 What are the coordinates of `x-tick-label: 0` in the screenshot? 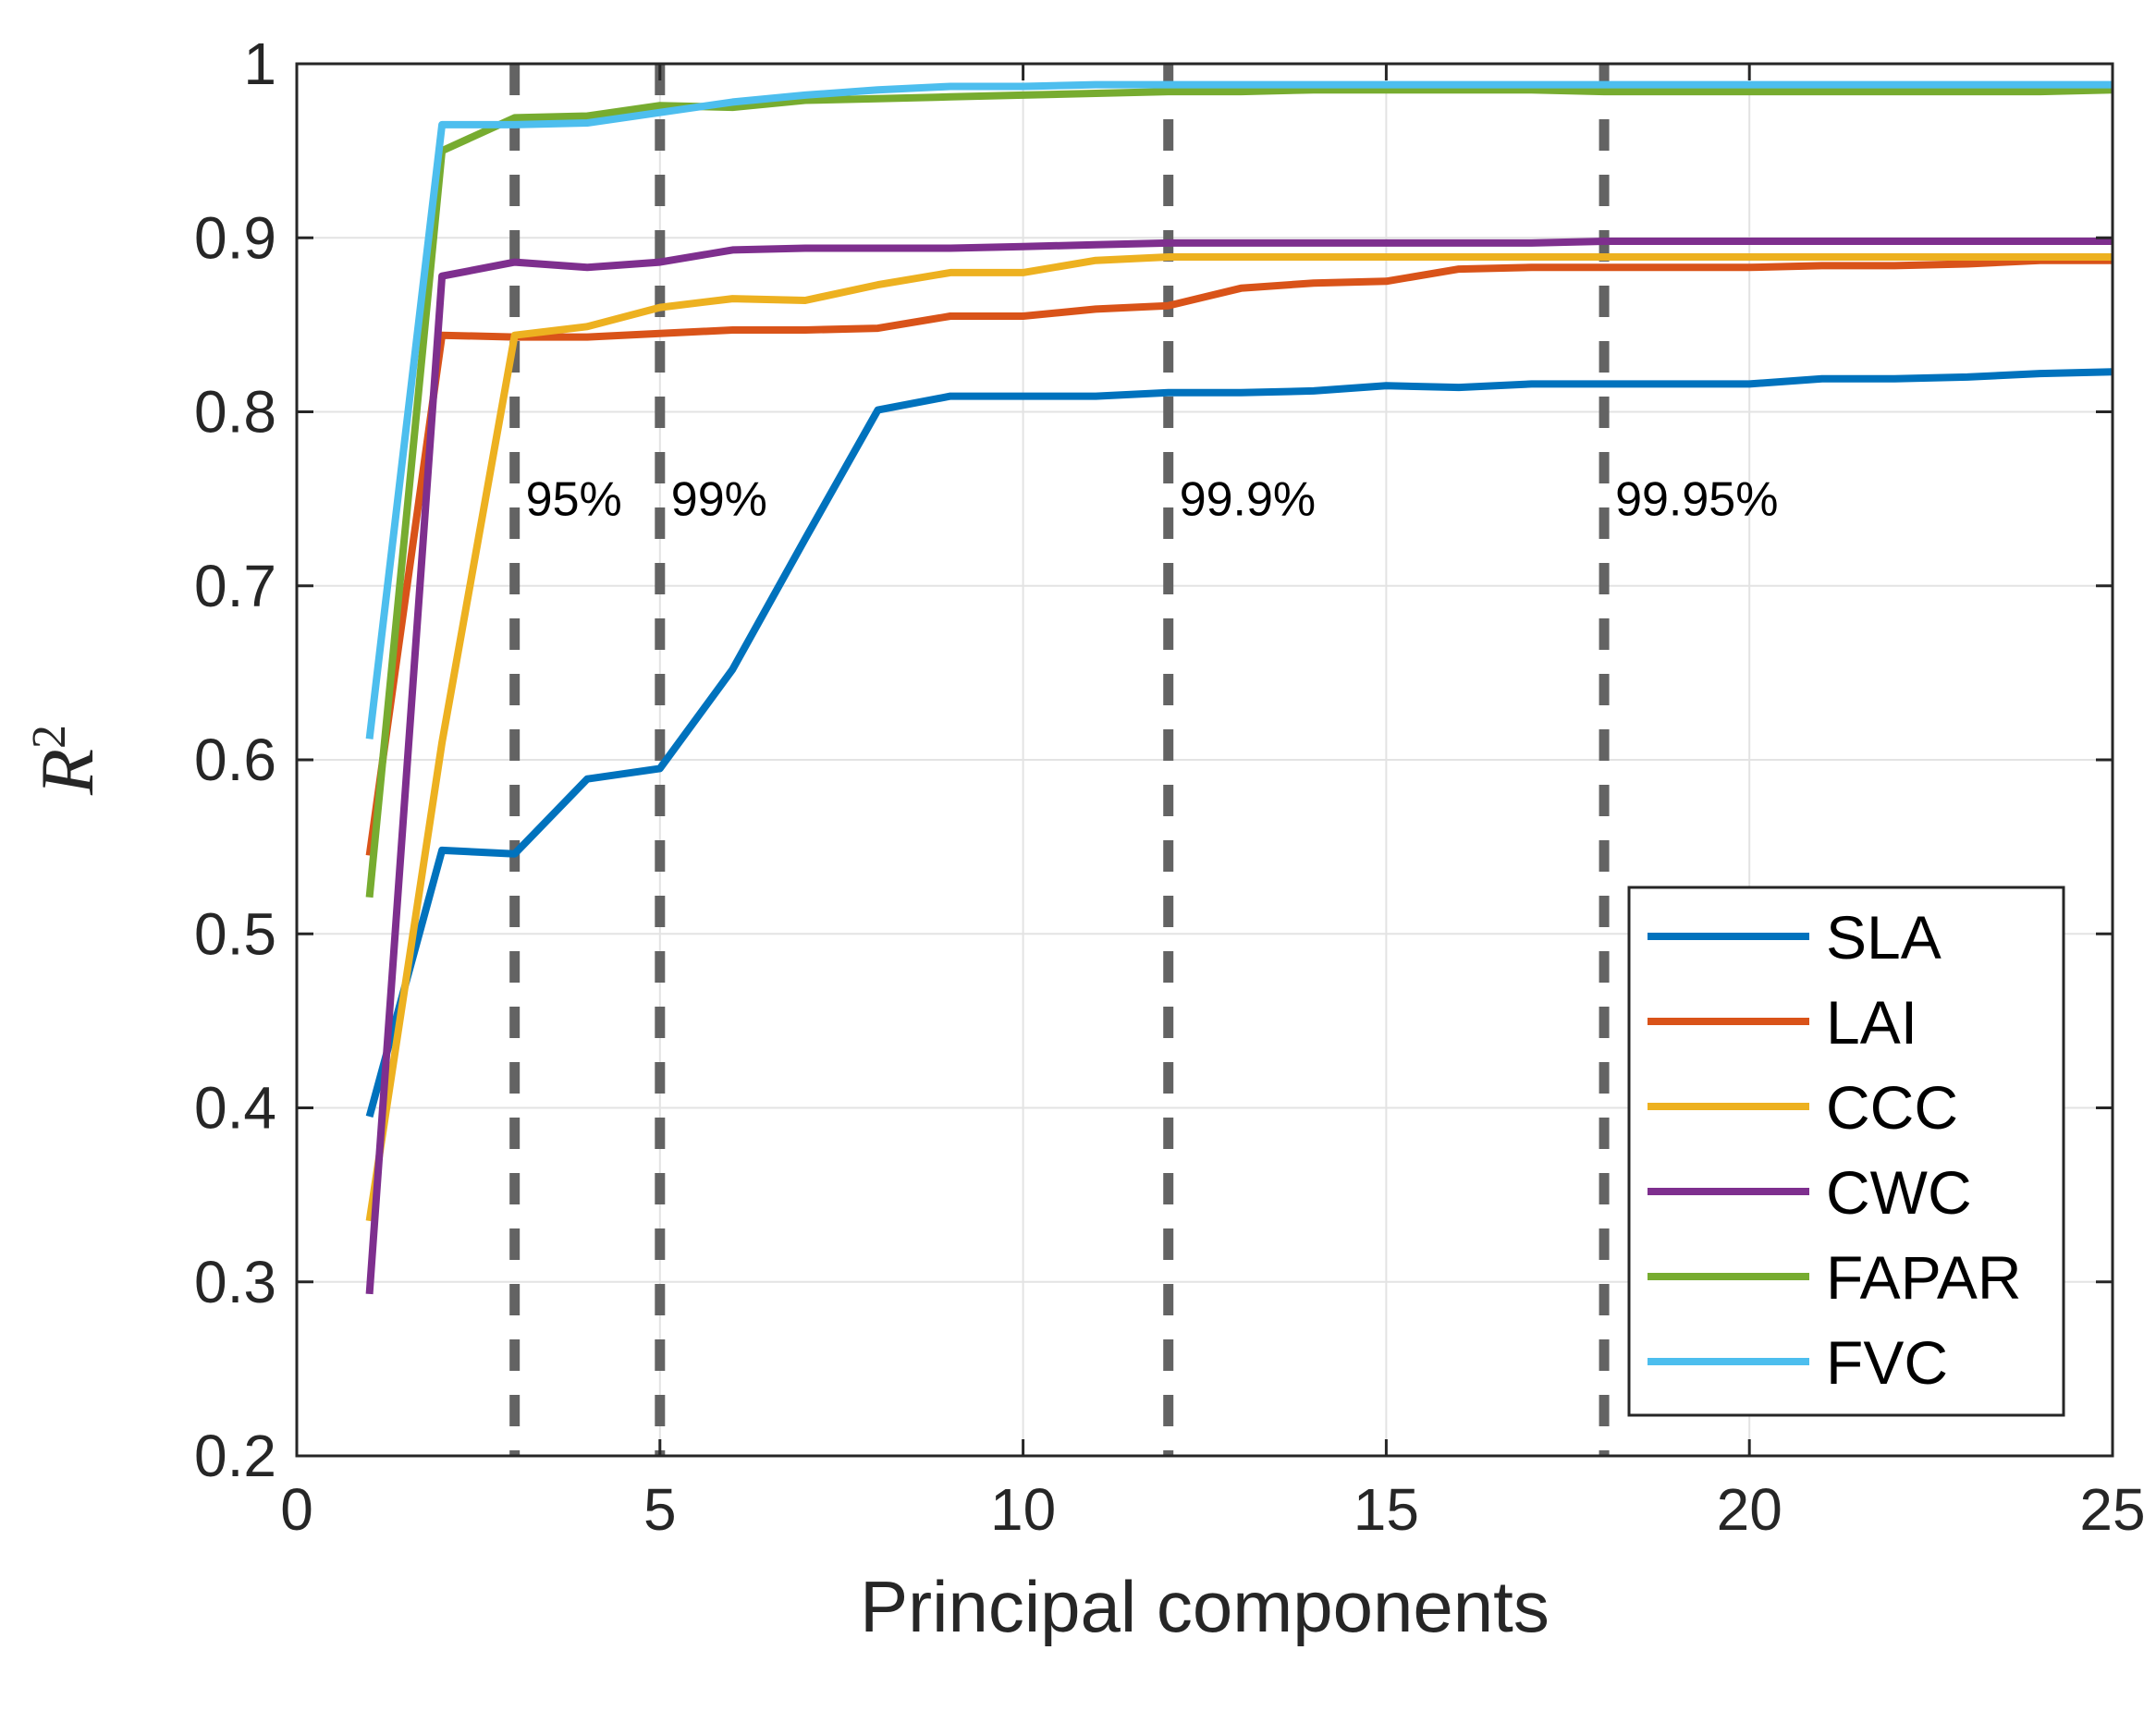 It's located at (296, 1510).